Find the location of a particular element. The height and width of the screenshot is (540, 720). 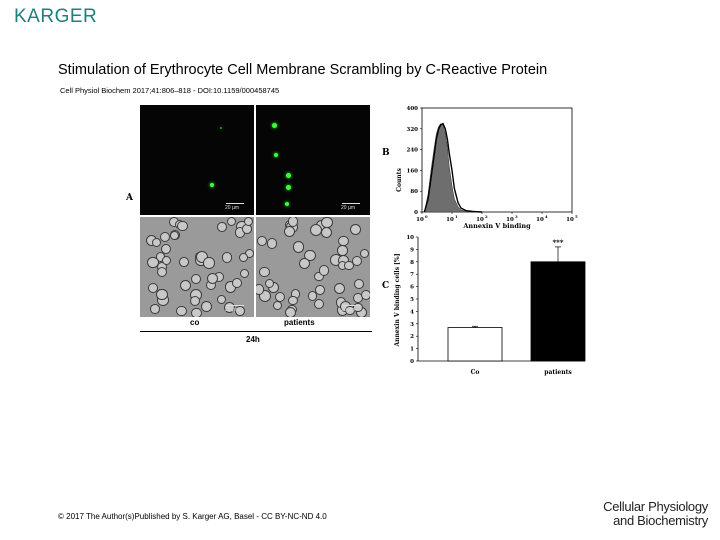

time-label: 24h is located at coordinates (253, 339).